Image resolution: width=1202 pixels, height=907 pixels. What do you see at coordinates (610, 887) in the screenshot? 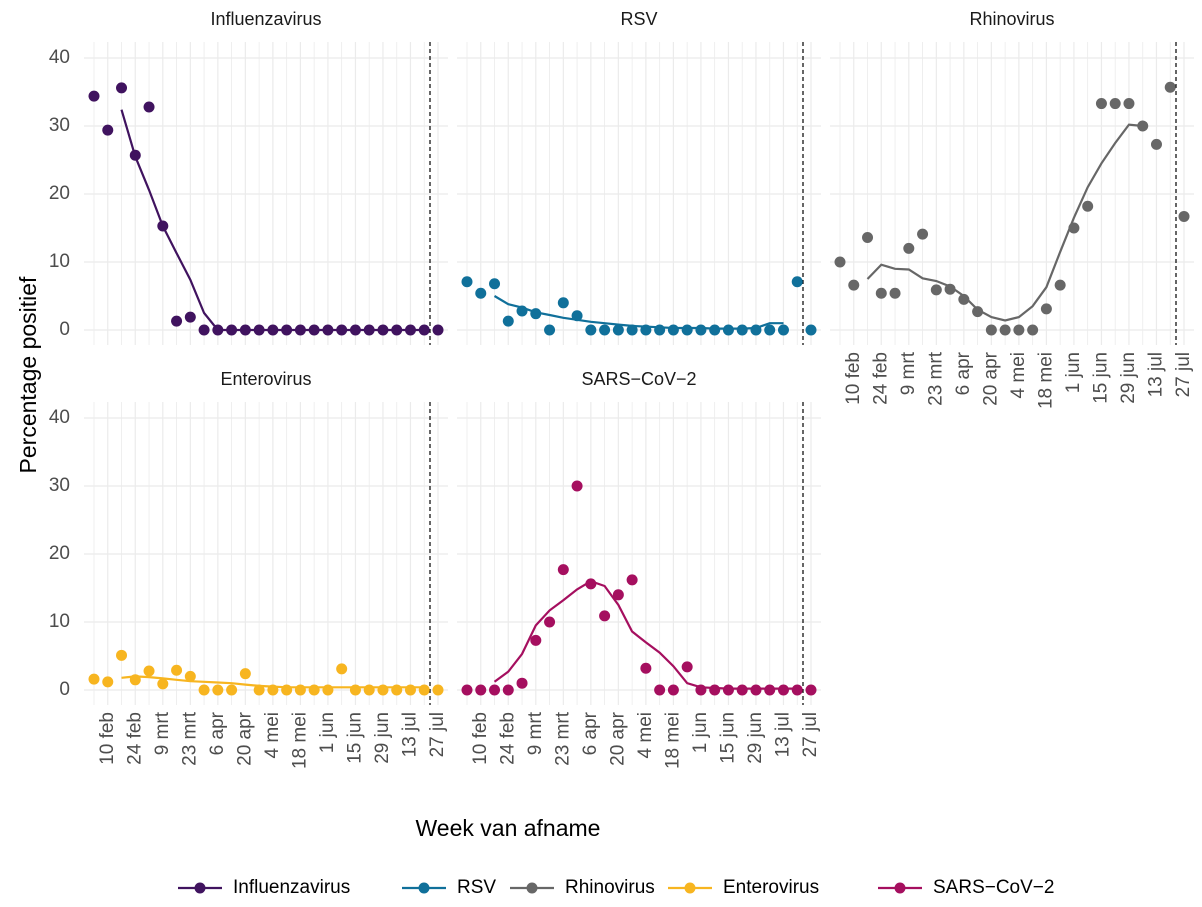
I see `legend-label: Rhinovirus` at bounding box center [610, 887].